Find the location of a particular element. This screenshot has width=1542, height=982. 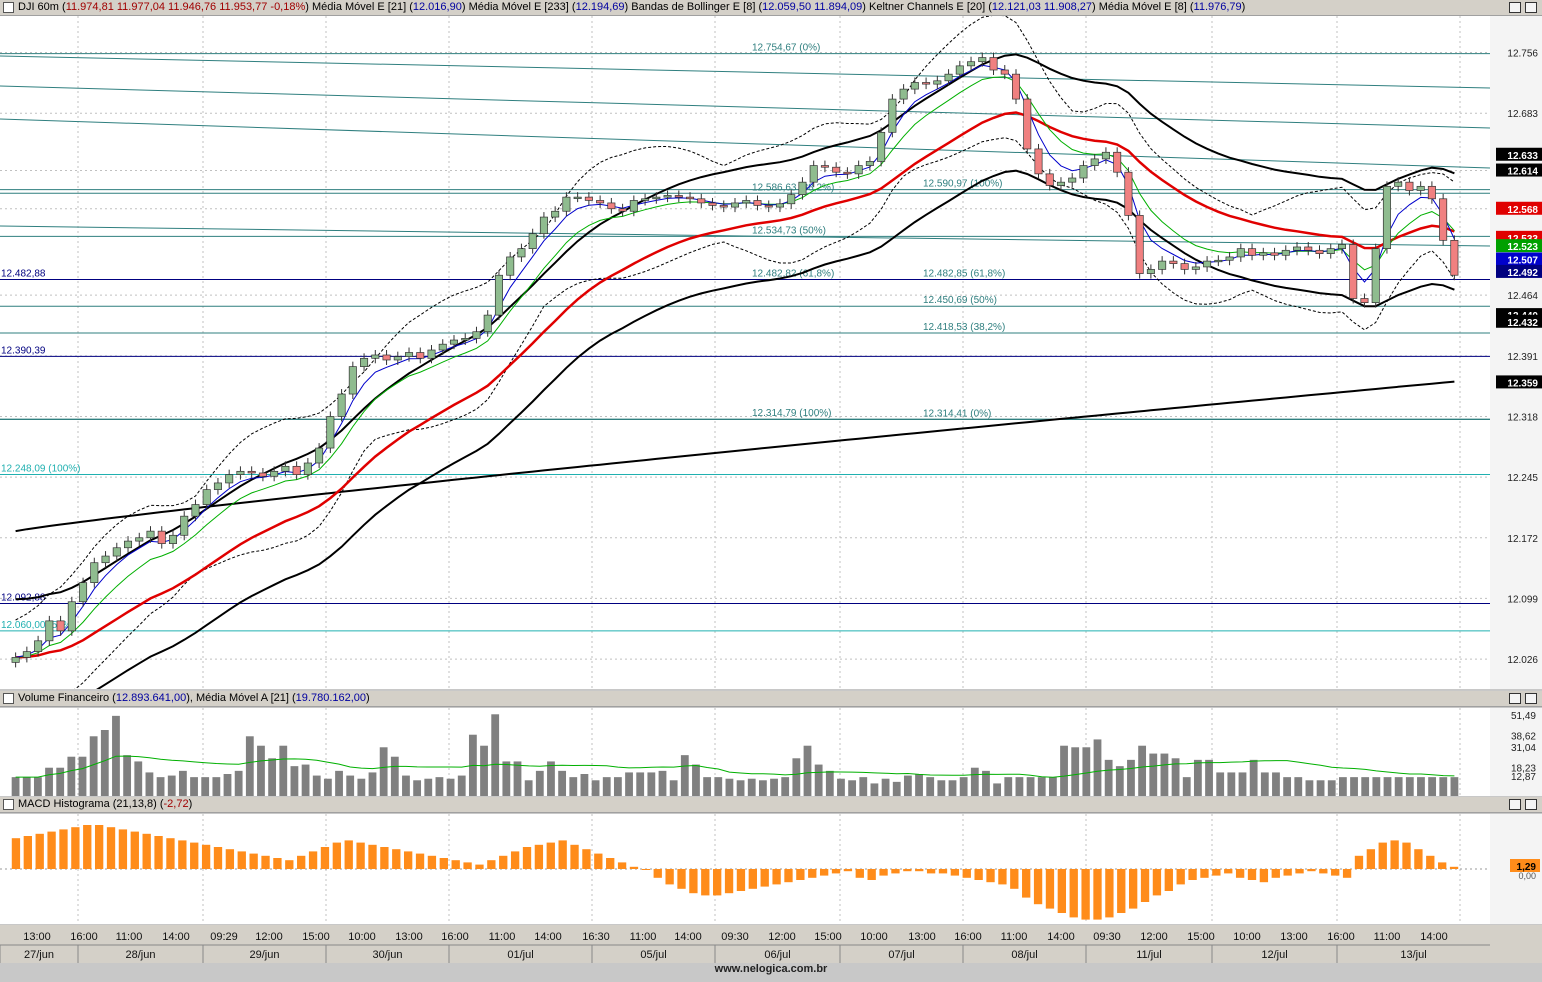

price-tick-label: 12.683 is located at coordinates (1522, 114).